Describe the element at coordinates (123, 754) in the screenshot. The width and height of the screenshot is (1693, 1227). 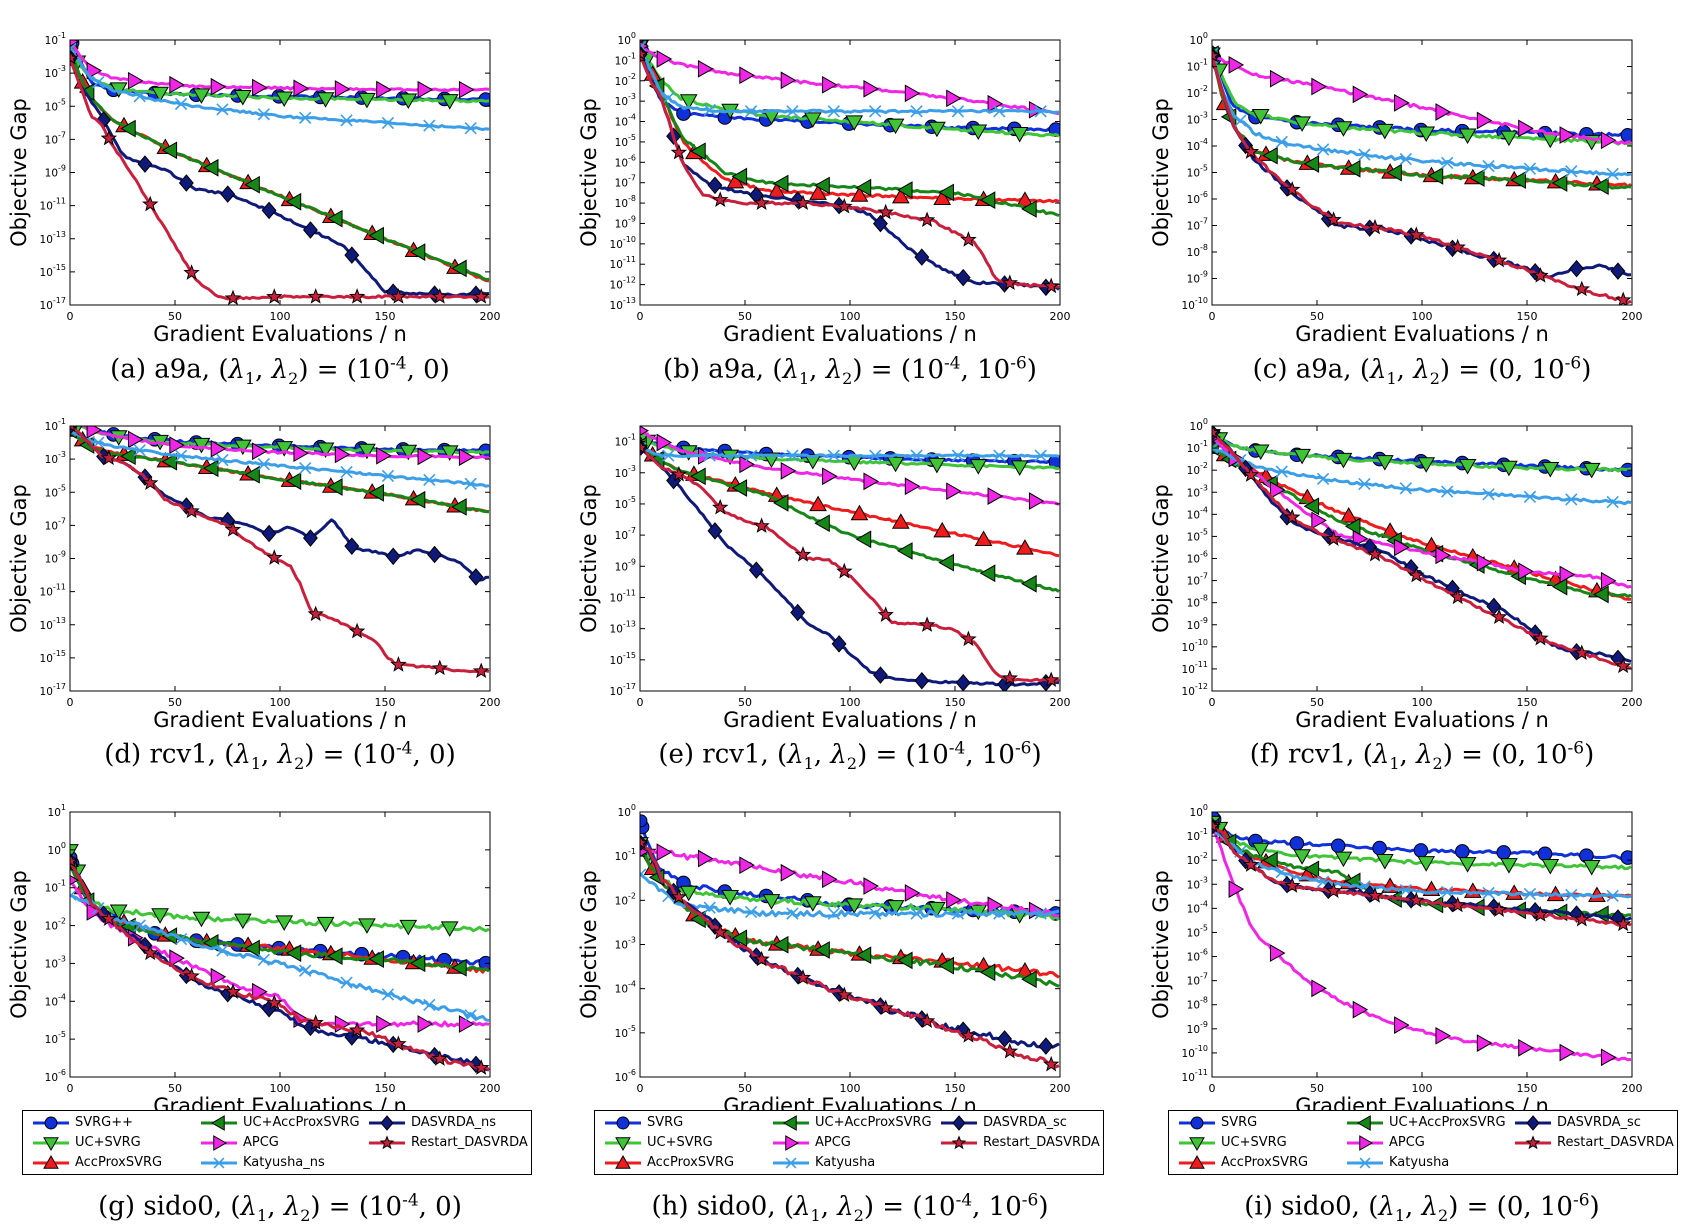
I see `caption-label: (d)` at that location.